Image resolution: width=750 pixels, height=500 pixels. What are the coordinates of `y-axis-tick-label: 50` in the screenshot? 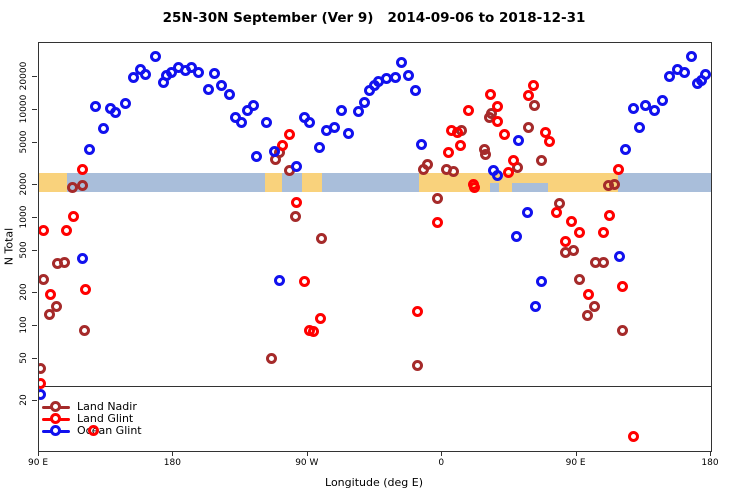 It's located at (24, 357).